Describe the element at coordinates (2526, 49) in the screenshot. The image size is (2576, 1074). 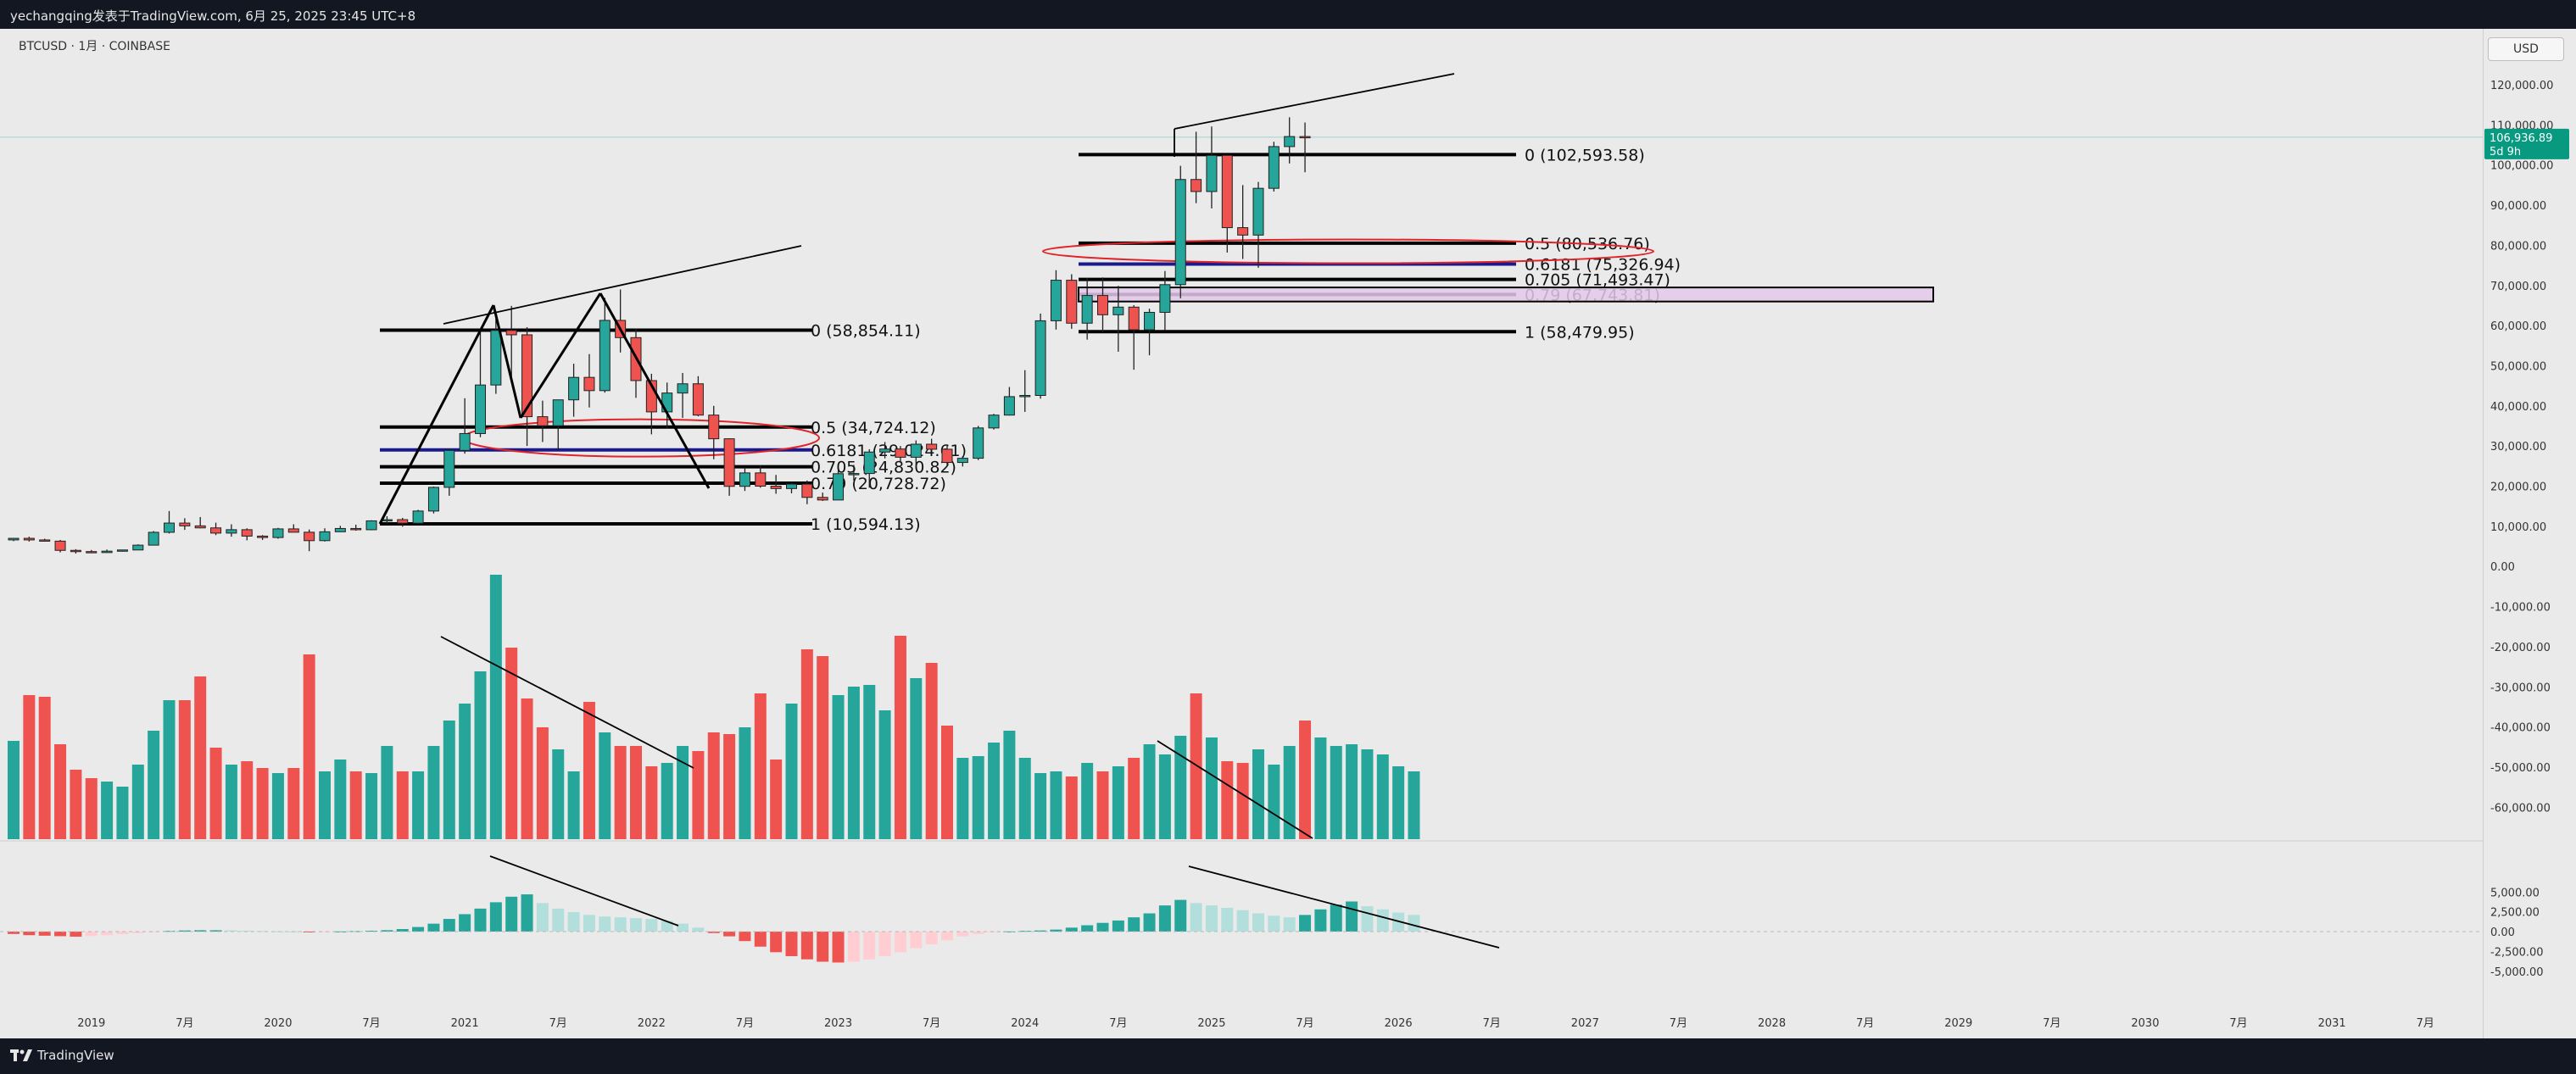
I see `currency-button: USD` at that location.